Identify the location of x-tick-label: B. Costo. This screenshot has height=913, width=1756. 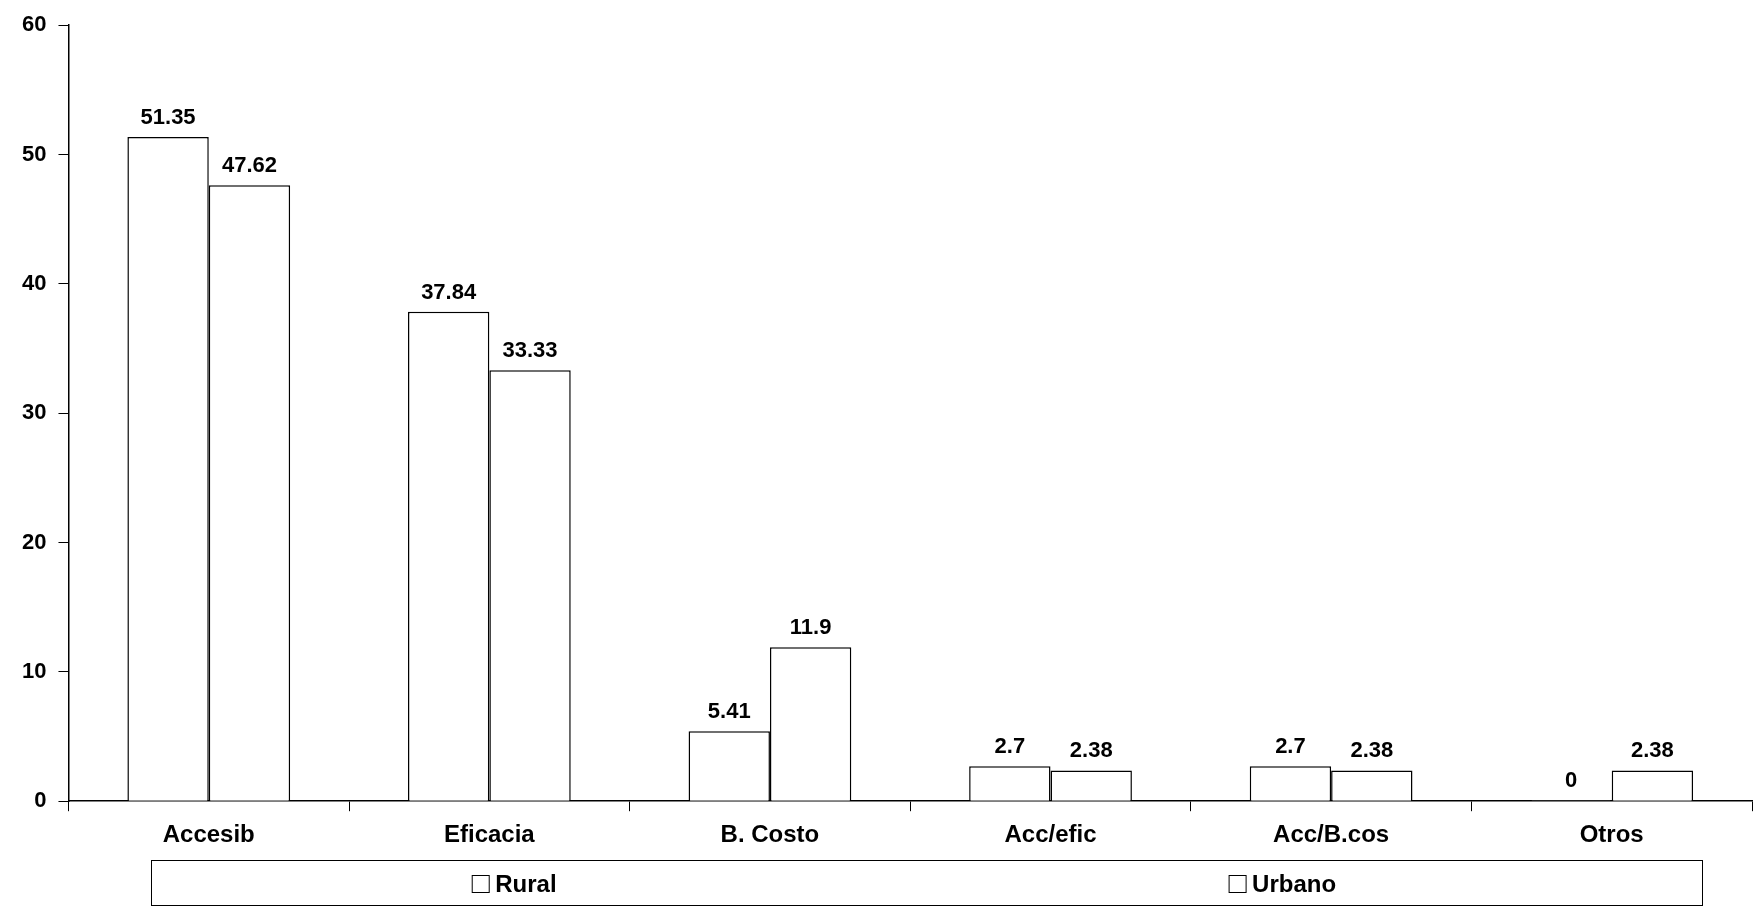
(770, 834).